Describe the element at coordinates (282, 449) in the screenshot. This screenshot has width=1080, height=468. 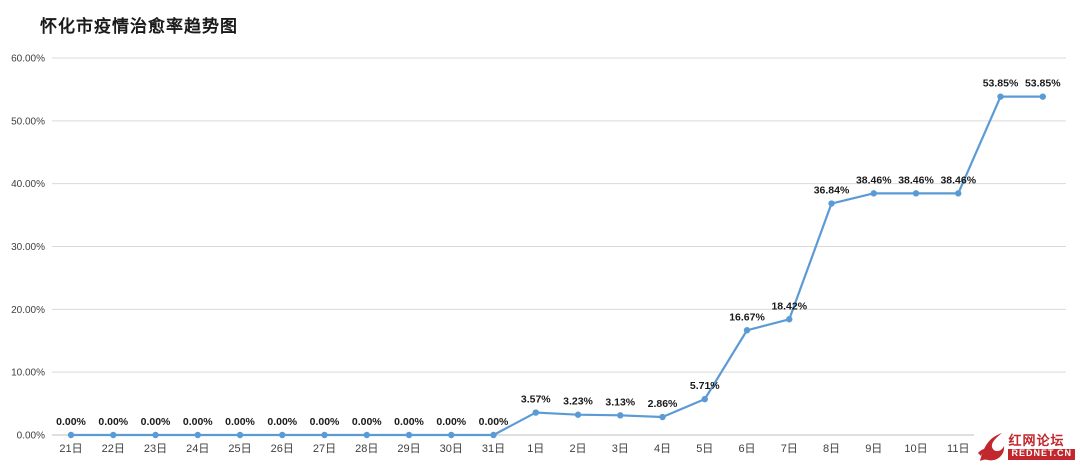
I see `x-axis-tick-label: 26日` at that location.